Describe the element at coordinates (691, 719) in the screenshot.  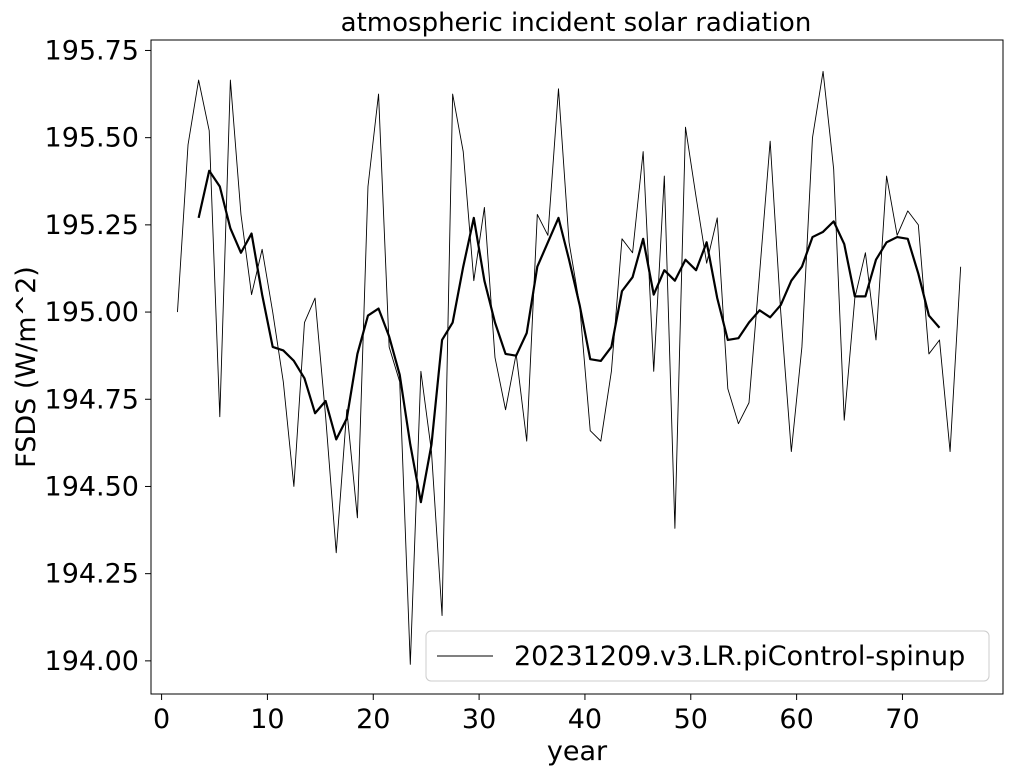
I see `x-tick-label: 50` at that location.